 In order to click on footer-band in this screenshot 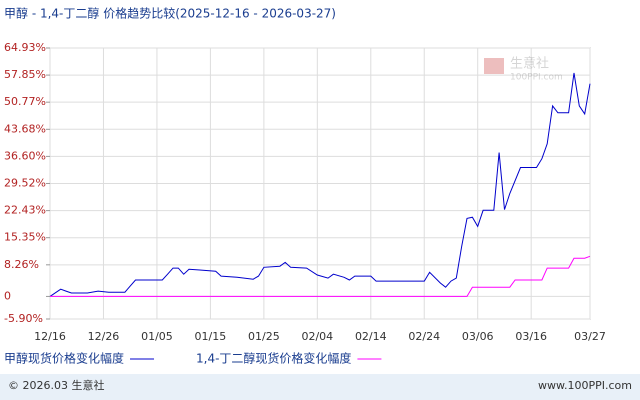, I will do `click(320, 387)`.